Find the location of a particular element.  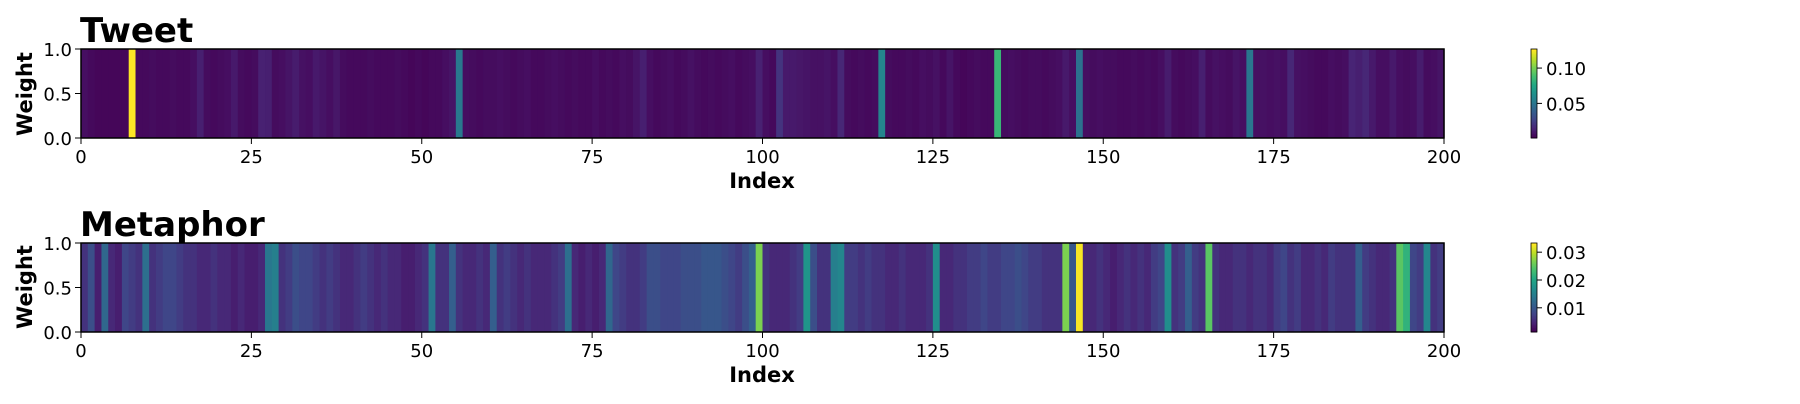

colorbar-tick-label: 0.10 is located at coordinates (1566, 69).